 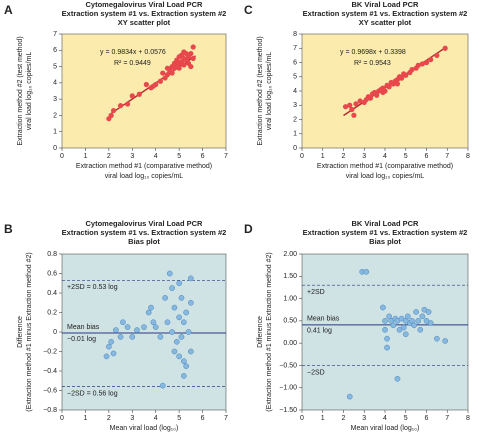 I want to click on x-tick-label: 5, so click(x=179, y=156).